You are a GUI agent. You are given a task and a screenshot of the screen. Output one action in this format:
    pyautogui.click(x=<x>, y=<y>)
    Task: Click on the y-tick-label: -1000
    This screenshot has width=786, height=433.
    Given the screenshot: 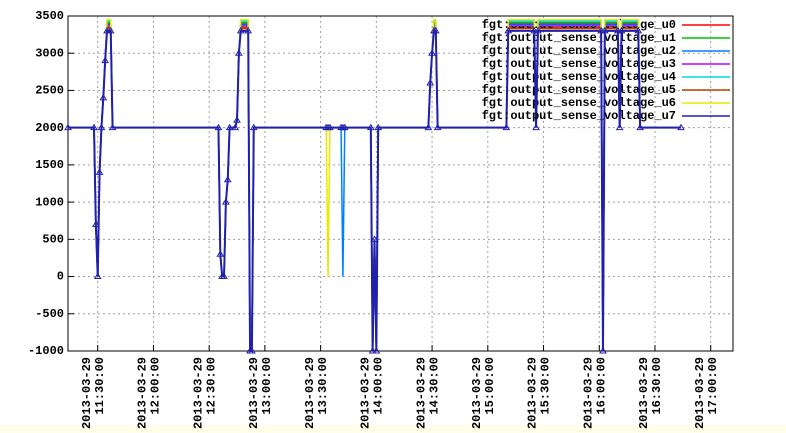 What is the action you would take?
    pyautogui.click(x=46, y=351)
    